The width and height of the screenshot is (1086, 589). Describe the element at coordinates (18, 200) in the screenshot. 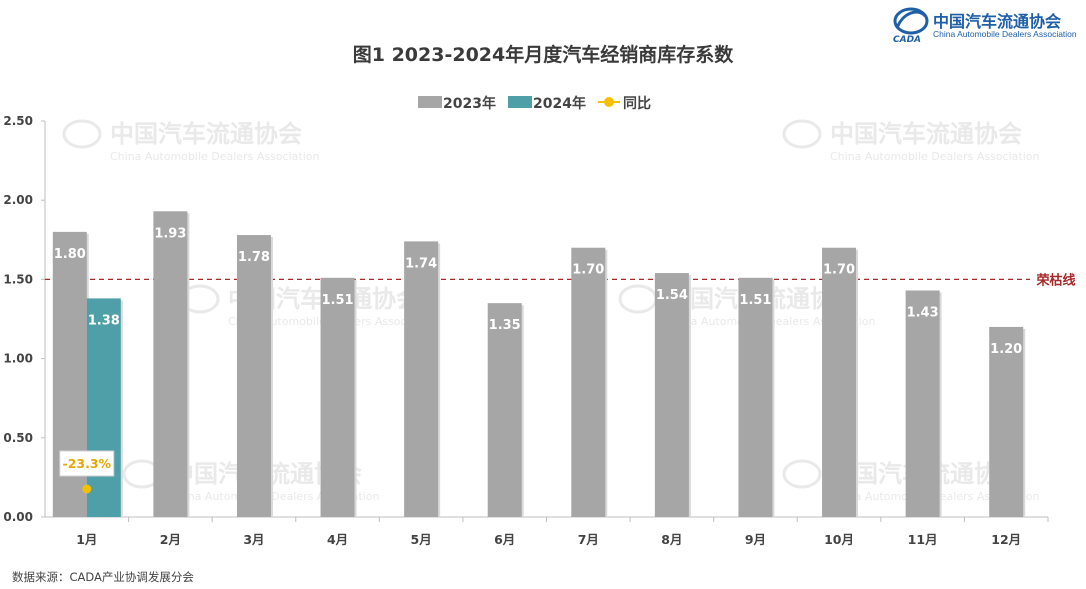

I see `y-tick-label: 2.00` at that location.